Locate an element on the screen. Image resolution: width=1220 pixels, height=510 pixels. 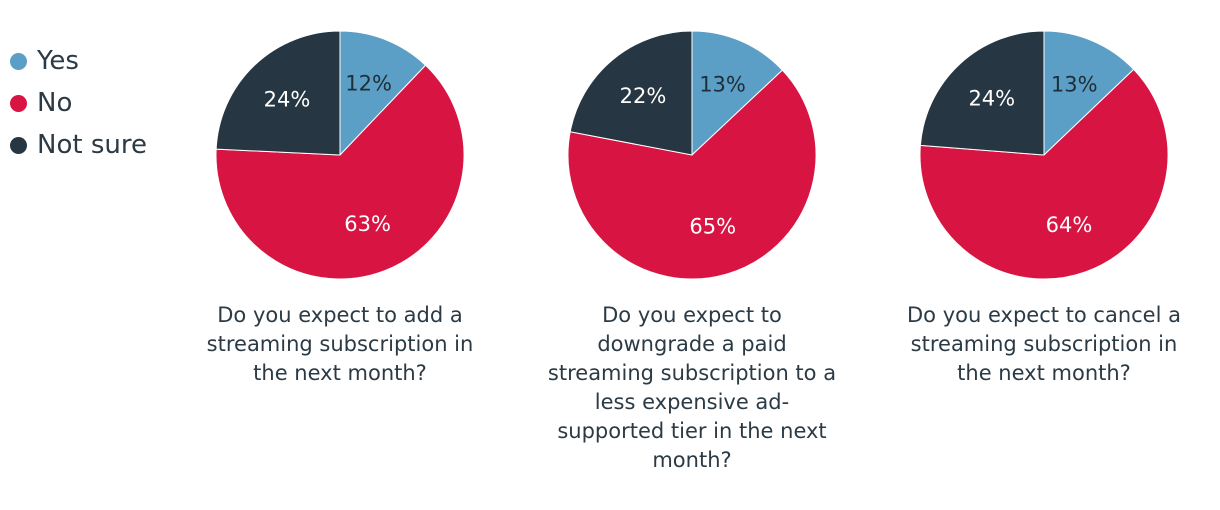
legend-label-not-sure: Not sure is located at coordinates (92, 145).